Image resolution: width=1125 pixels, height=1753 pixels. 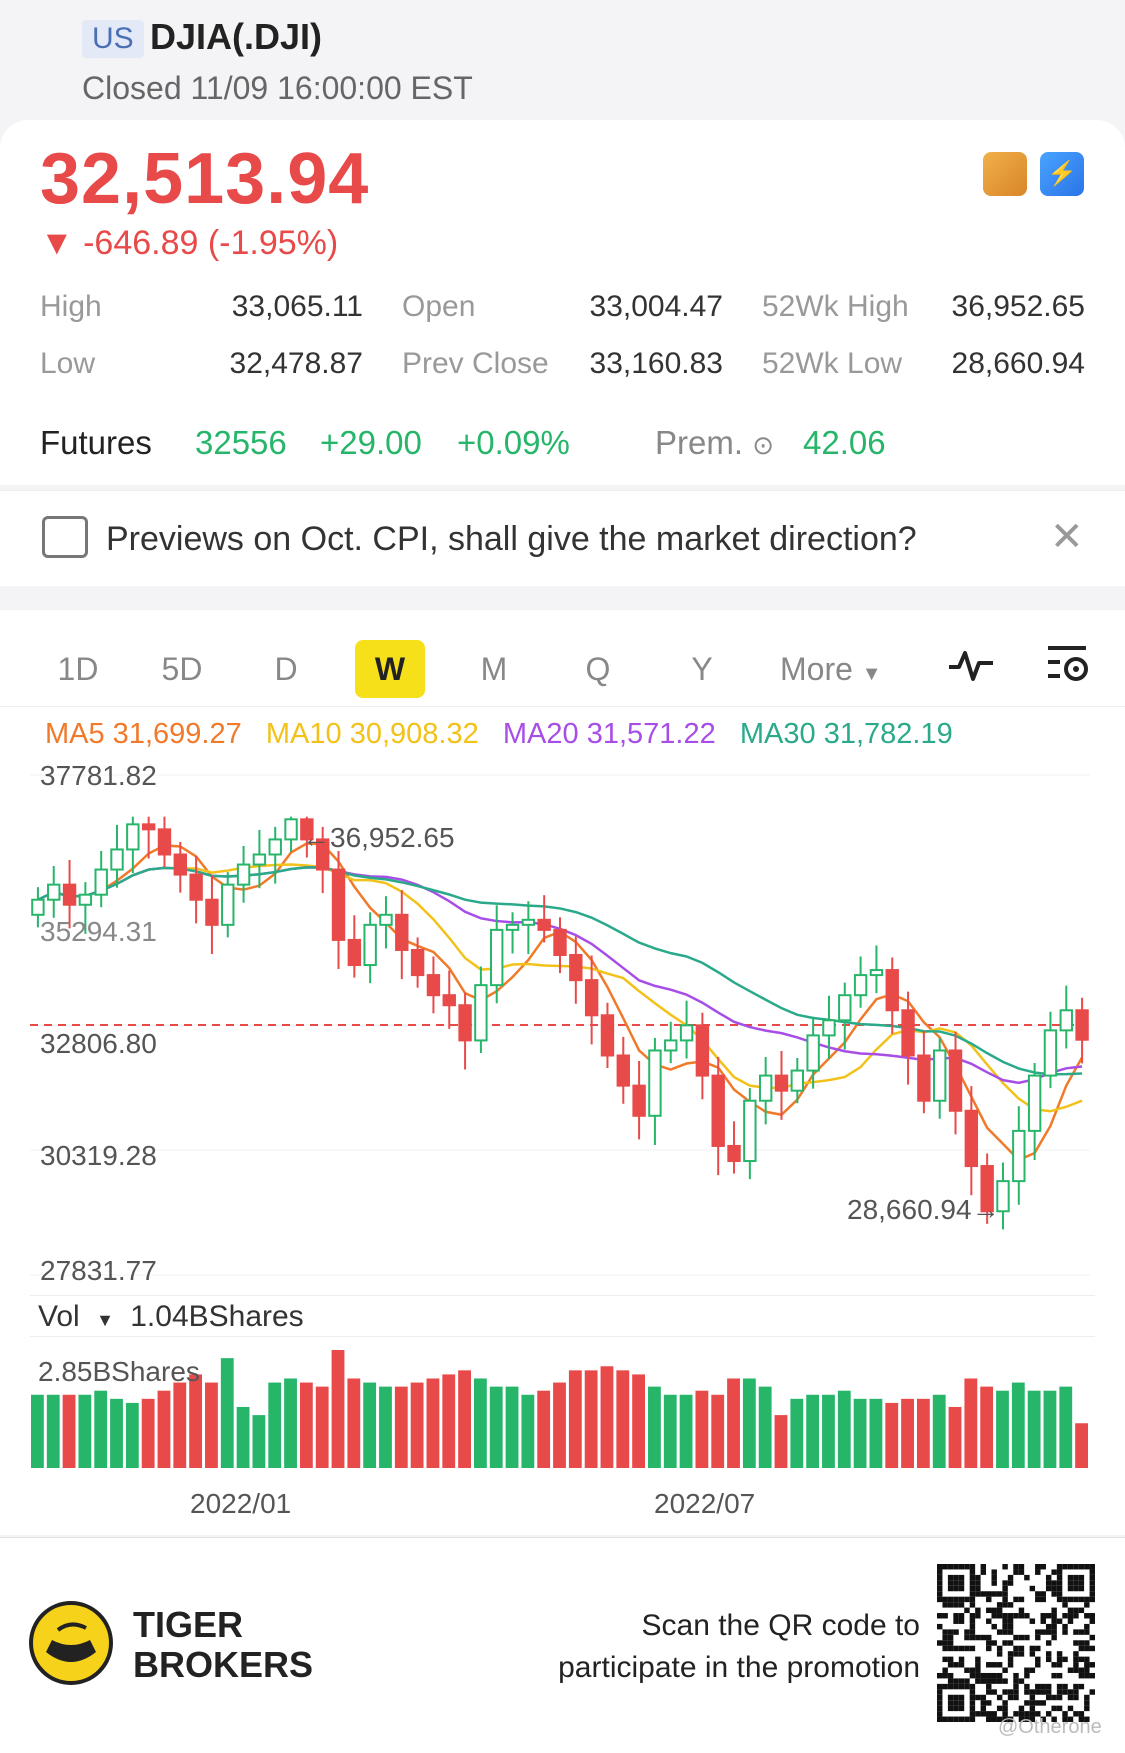 I want to click on volume-header: Vol ▼ 1.04BShares, so click(x=171, y=1316).